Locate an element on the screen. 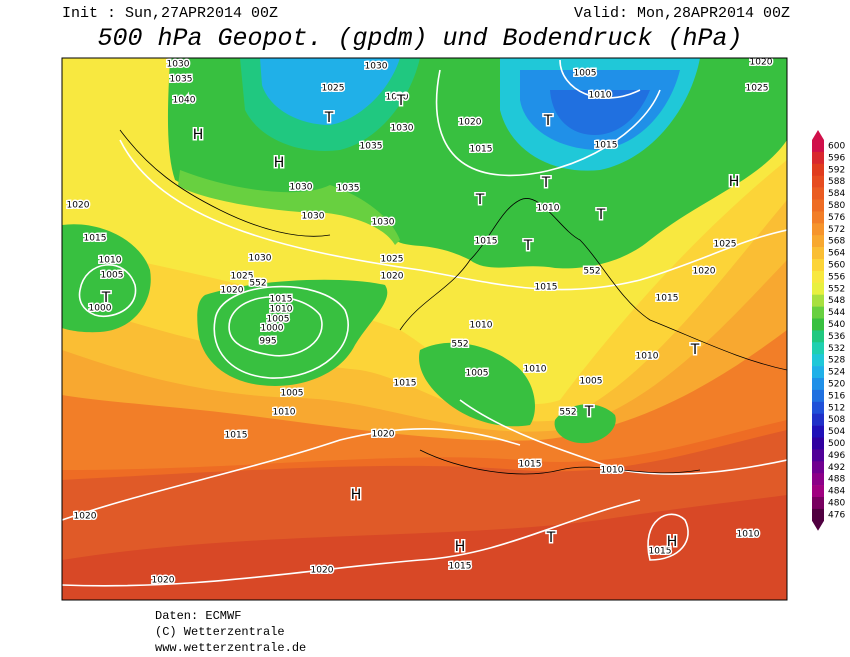 The image size is (850, 657). colorbar-label: 568 is located at coordinates (836, 242).